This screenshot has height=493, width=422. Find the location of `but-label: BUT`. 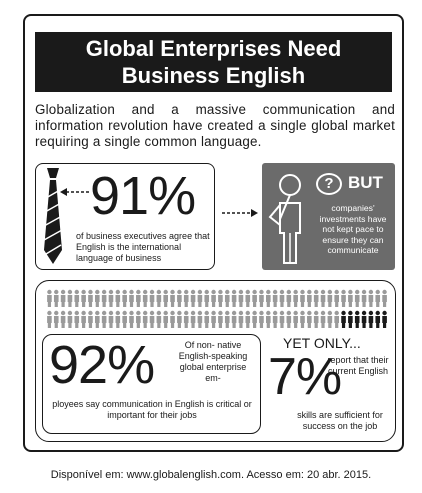

but-label: BUT is located at coordinates (365, 182).